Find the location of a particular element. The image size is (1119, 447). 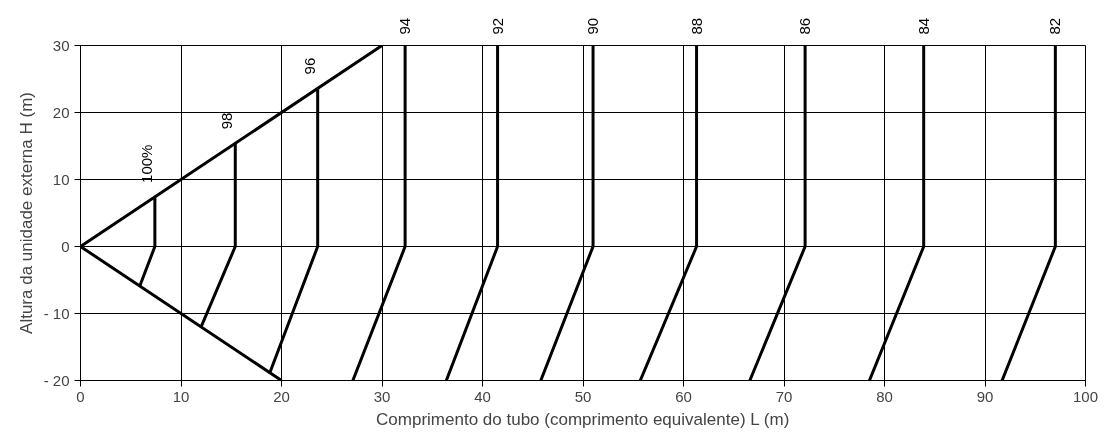

x-tick-label: 0 is located at coordinates (80, 396).